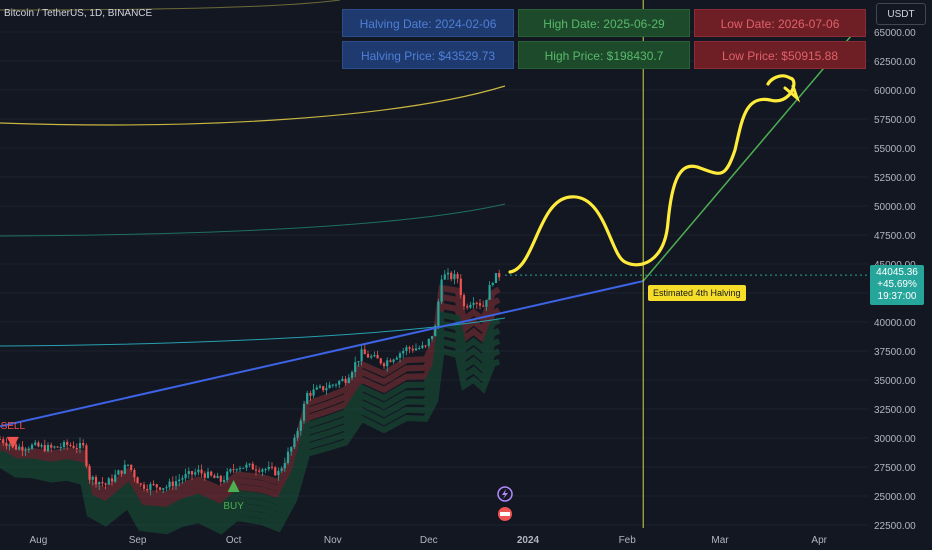 This screenshot has width=932, height=550. Describe the element at coordinates (895, 33) in the screenshot. I see `y-tick-label: 65000.00` at that location.